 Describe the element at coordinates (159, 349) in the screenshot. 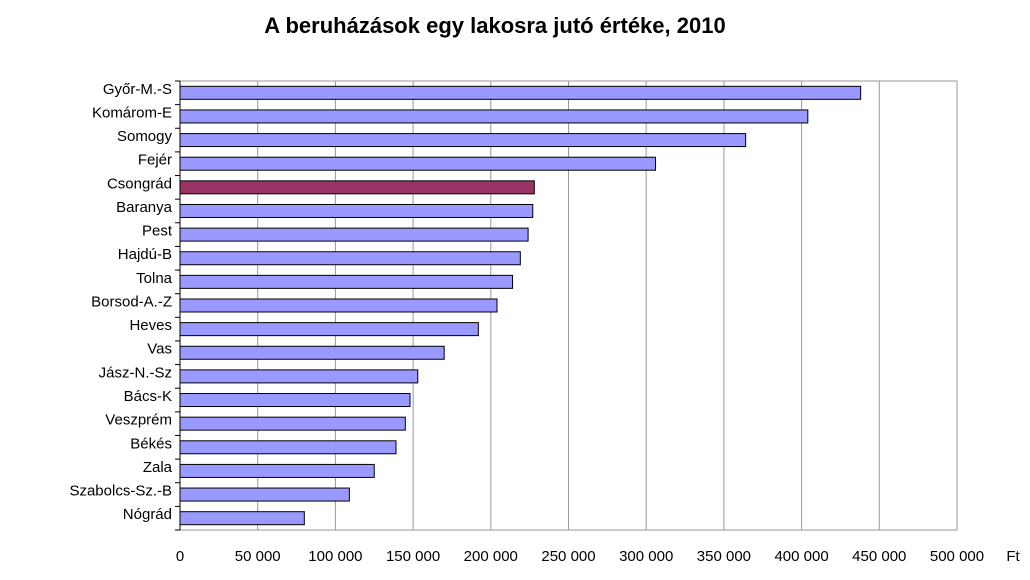

I see `y-tick-label: Vas` at that location.